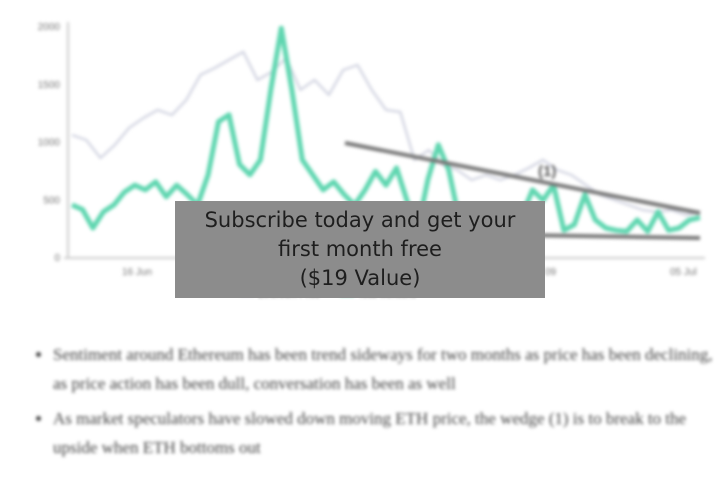 This screenshot has width=721, height=479. I want to click on paywall-line: Subscribe today and get your, so click(360, 220).